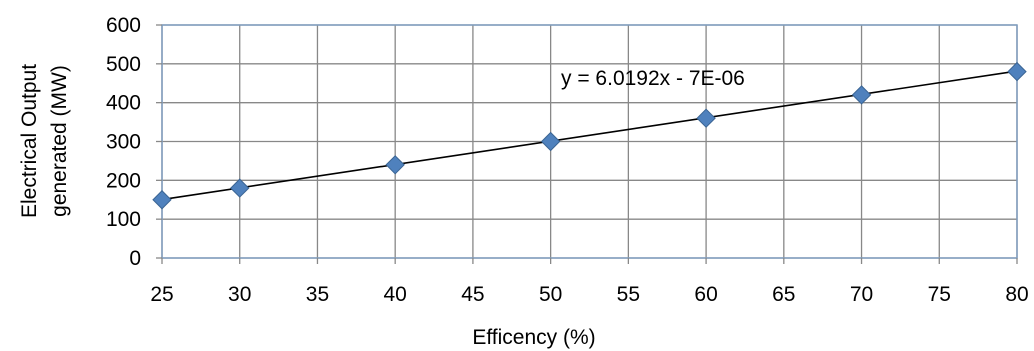 This screenshot has height=351, width=1034. Describe the element at coordinates (123, 25) in the screenshot. I see `y-tick-label: 600` at that location.